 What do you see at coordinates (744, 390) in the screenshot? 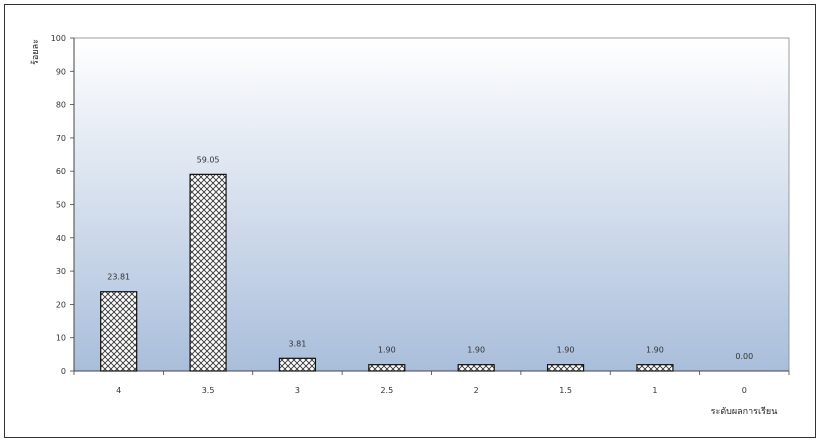
I see `x-tick-label: 0` at bounding box center [744, 390].